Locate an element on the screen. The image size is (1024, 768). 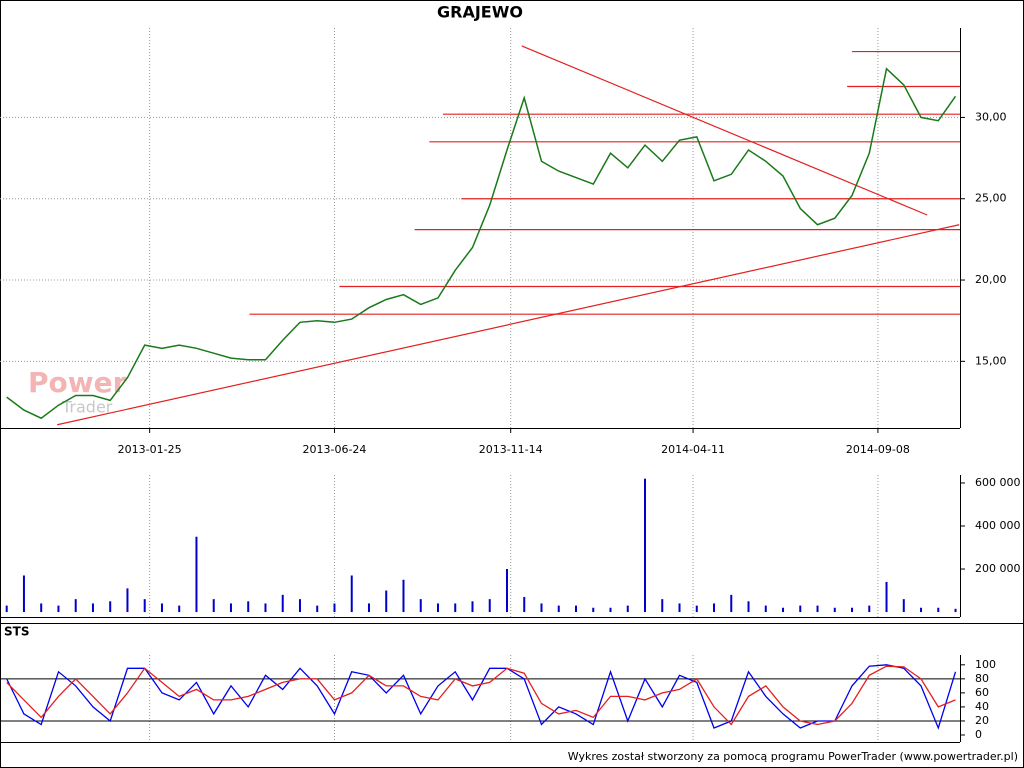
y-tick-label: 400 000 is located at coordinates (998, 525).